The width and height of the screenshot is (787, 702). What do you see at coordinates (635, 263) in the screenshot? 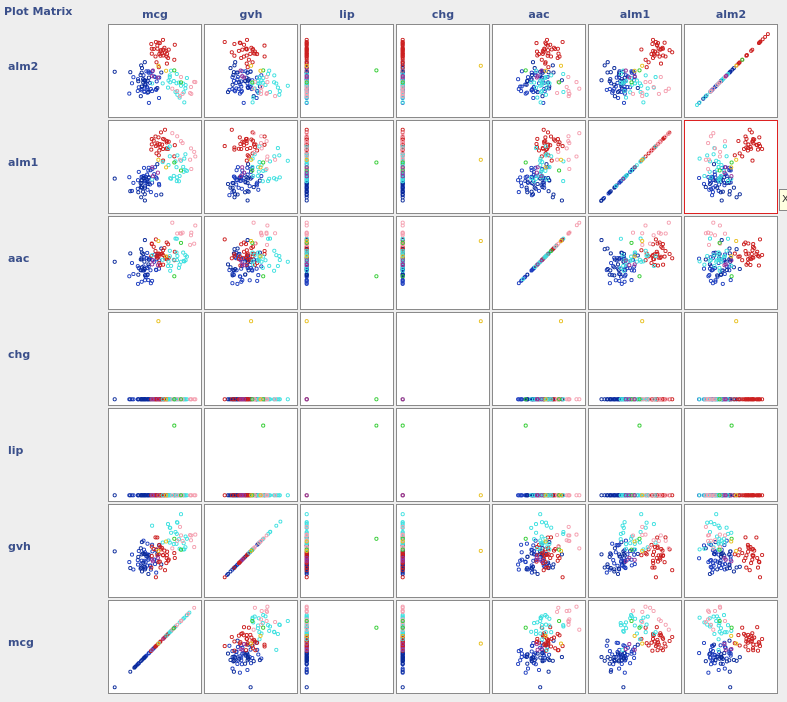
I see `scatter-cell-aac-vs-alm1` at bounding box center [635, 263].